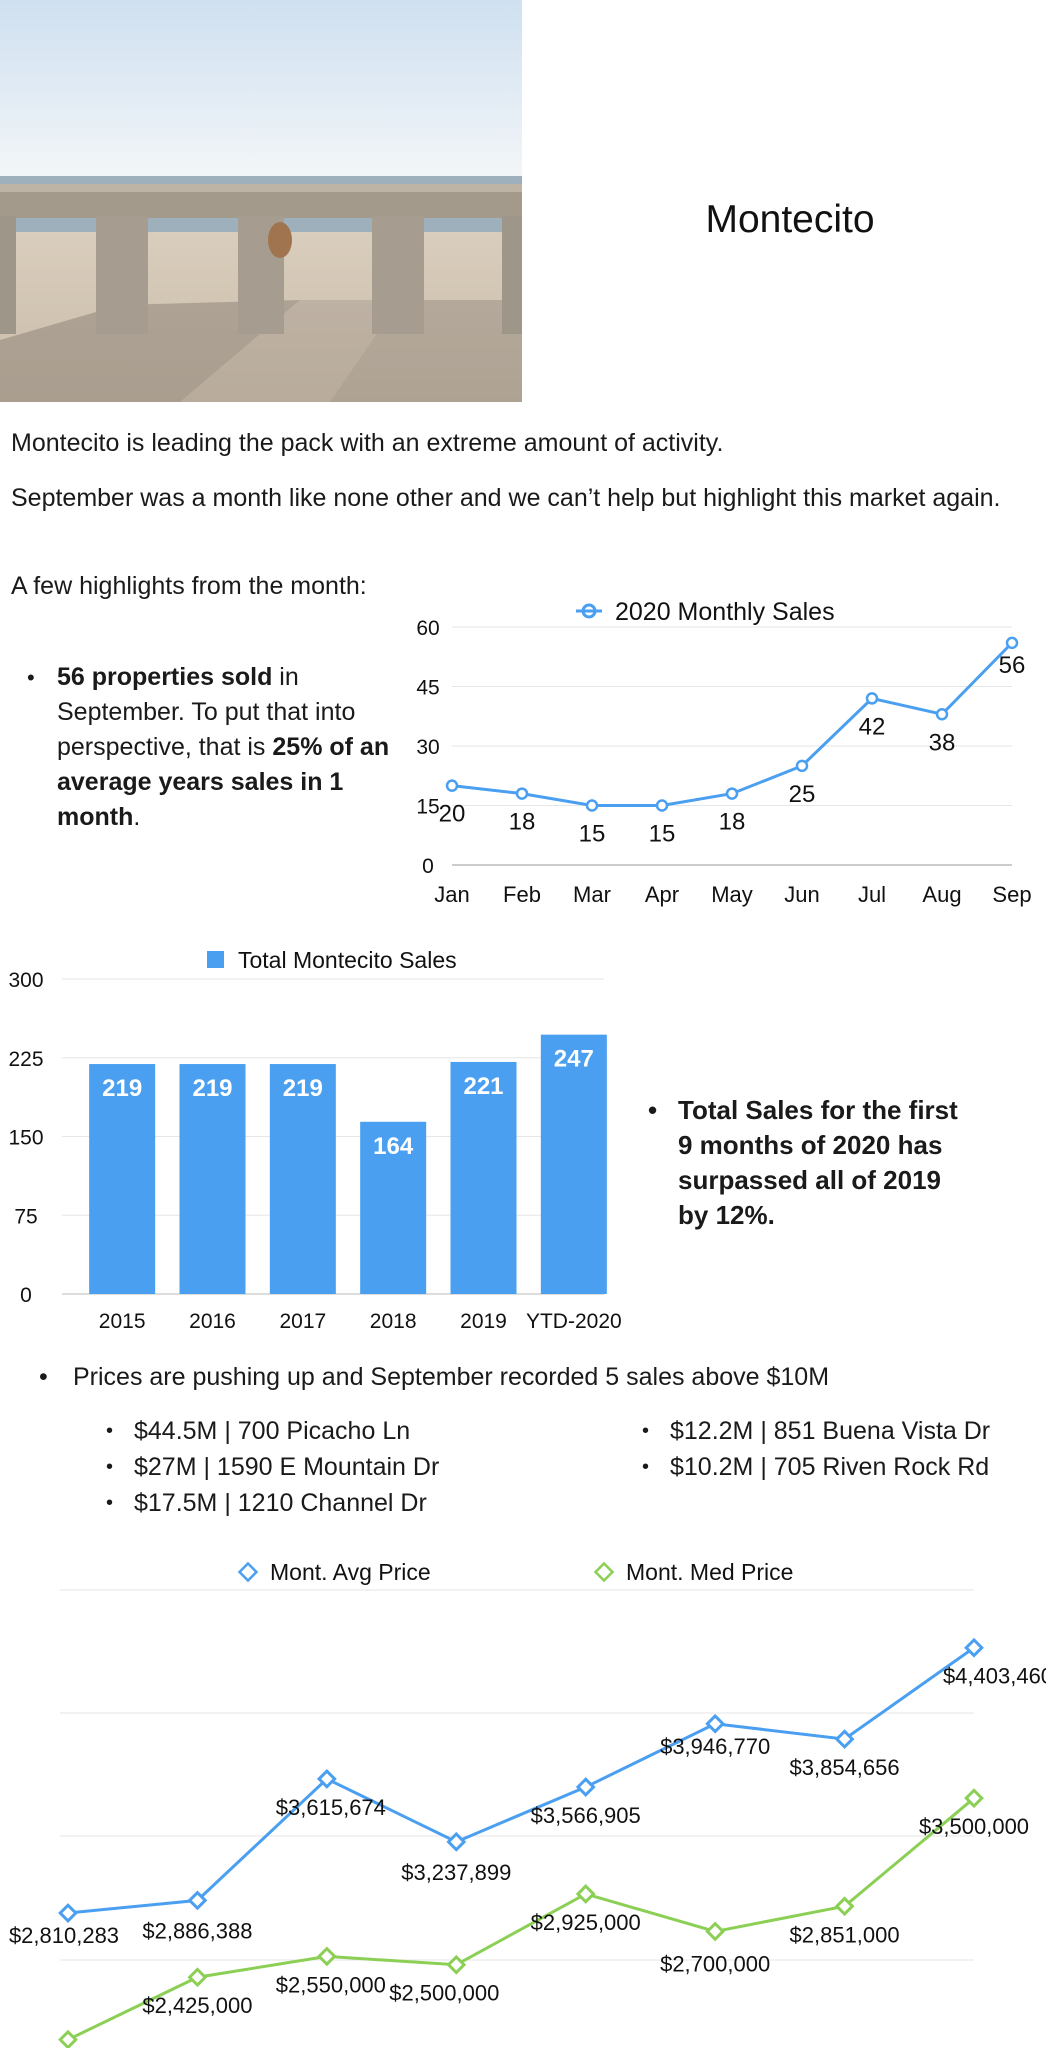  I want to click on bar-value-label: 164, so click(393, 1146).